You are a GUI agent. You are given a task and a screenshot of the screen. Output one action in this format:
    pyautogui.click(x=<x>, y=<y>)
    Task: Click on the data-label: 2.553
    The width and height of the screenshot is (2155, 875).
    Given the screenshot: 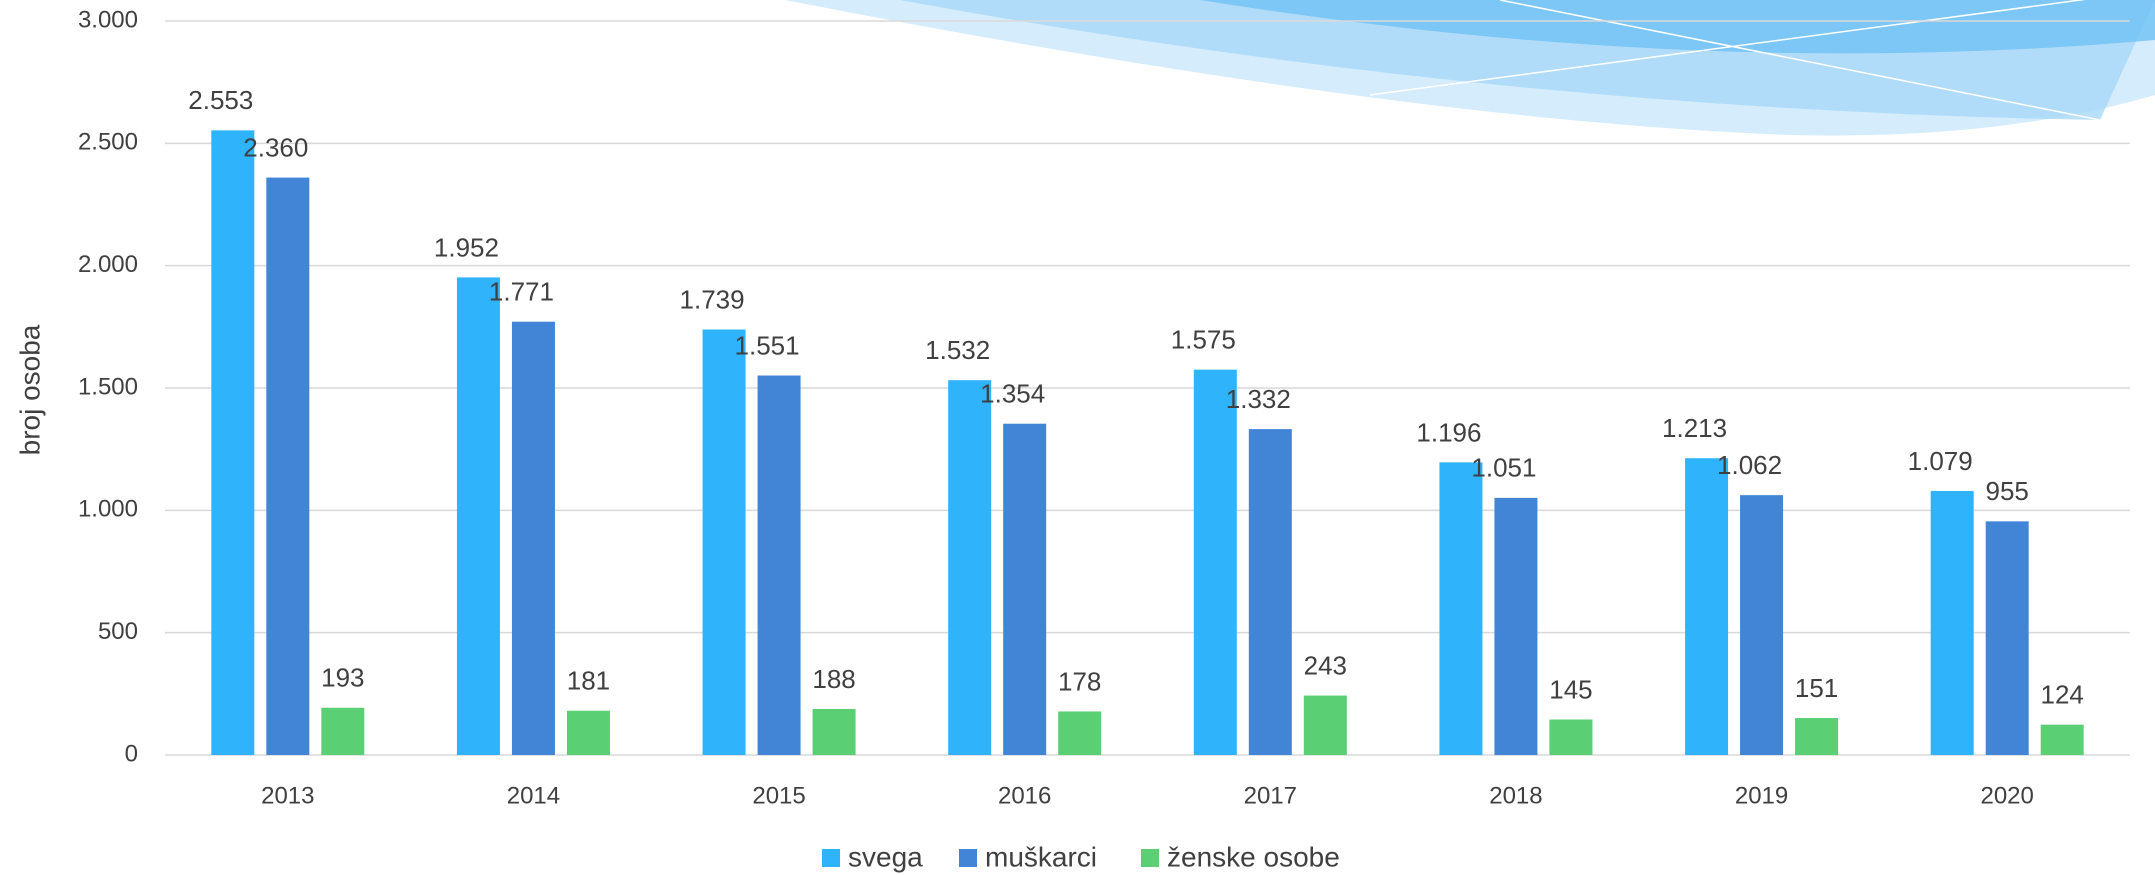 What is the action you would take?
    pyautogui.click(x=220, y=100)
    